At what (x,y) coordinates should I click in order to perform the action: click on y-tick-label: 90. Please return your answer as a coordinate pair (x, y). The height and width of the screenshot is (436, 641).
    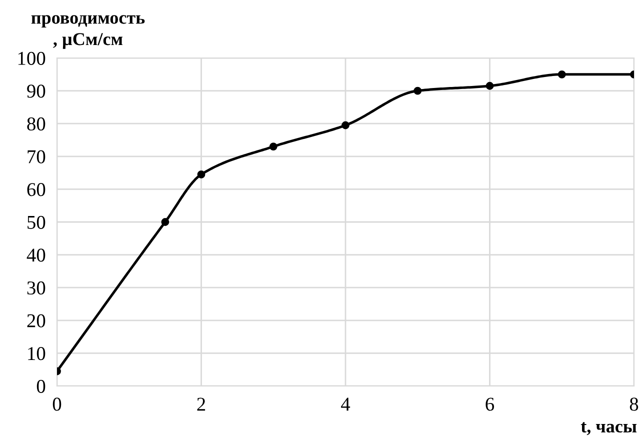
    Looking at the image, I should click on (36, 91).